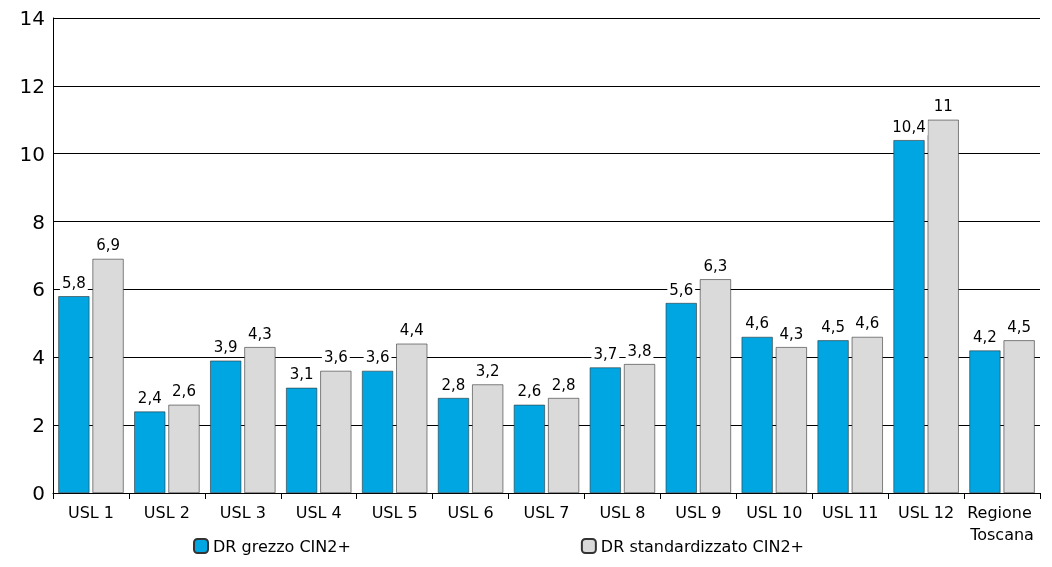  What do you see at coordinates (73, 282) in the screenshot?
I see `data-label: 5,8` at bounding box center [73, 282].